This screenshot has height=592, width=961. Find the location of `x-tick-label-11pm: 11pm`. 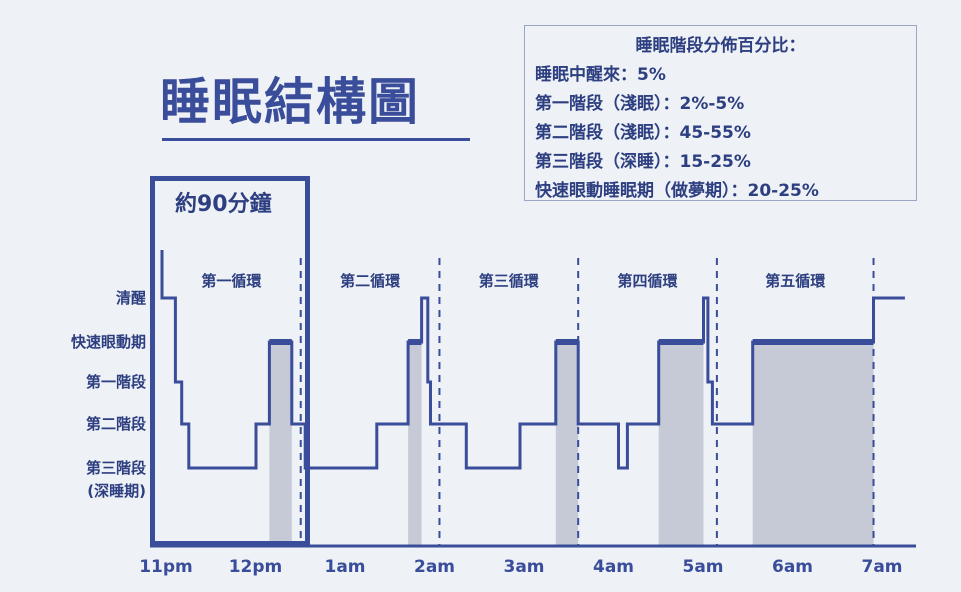

x-tick-label-11pm: 11pm is located at coordinates (166, 567).